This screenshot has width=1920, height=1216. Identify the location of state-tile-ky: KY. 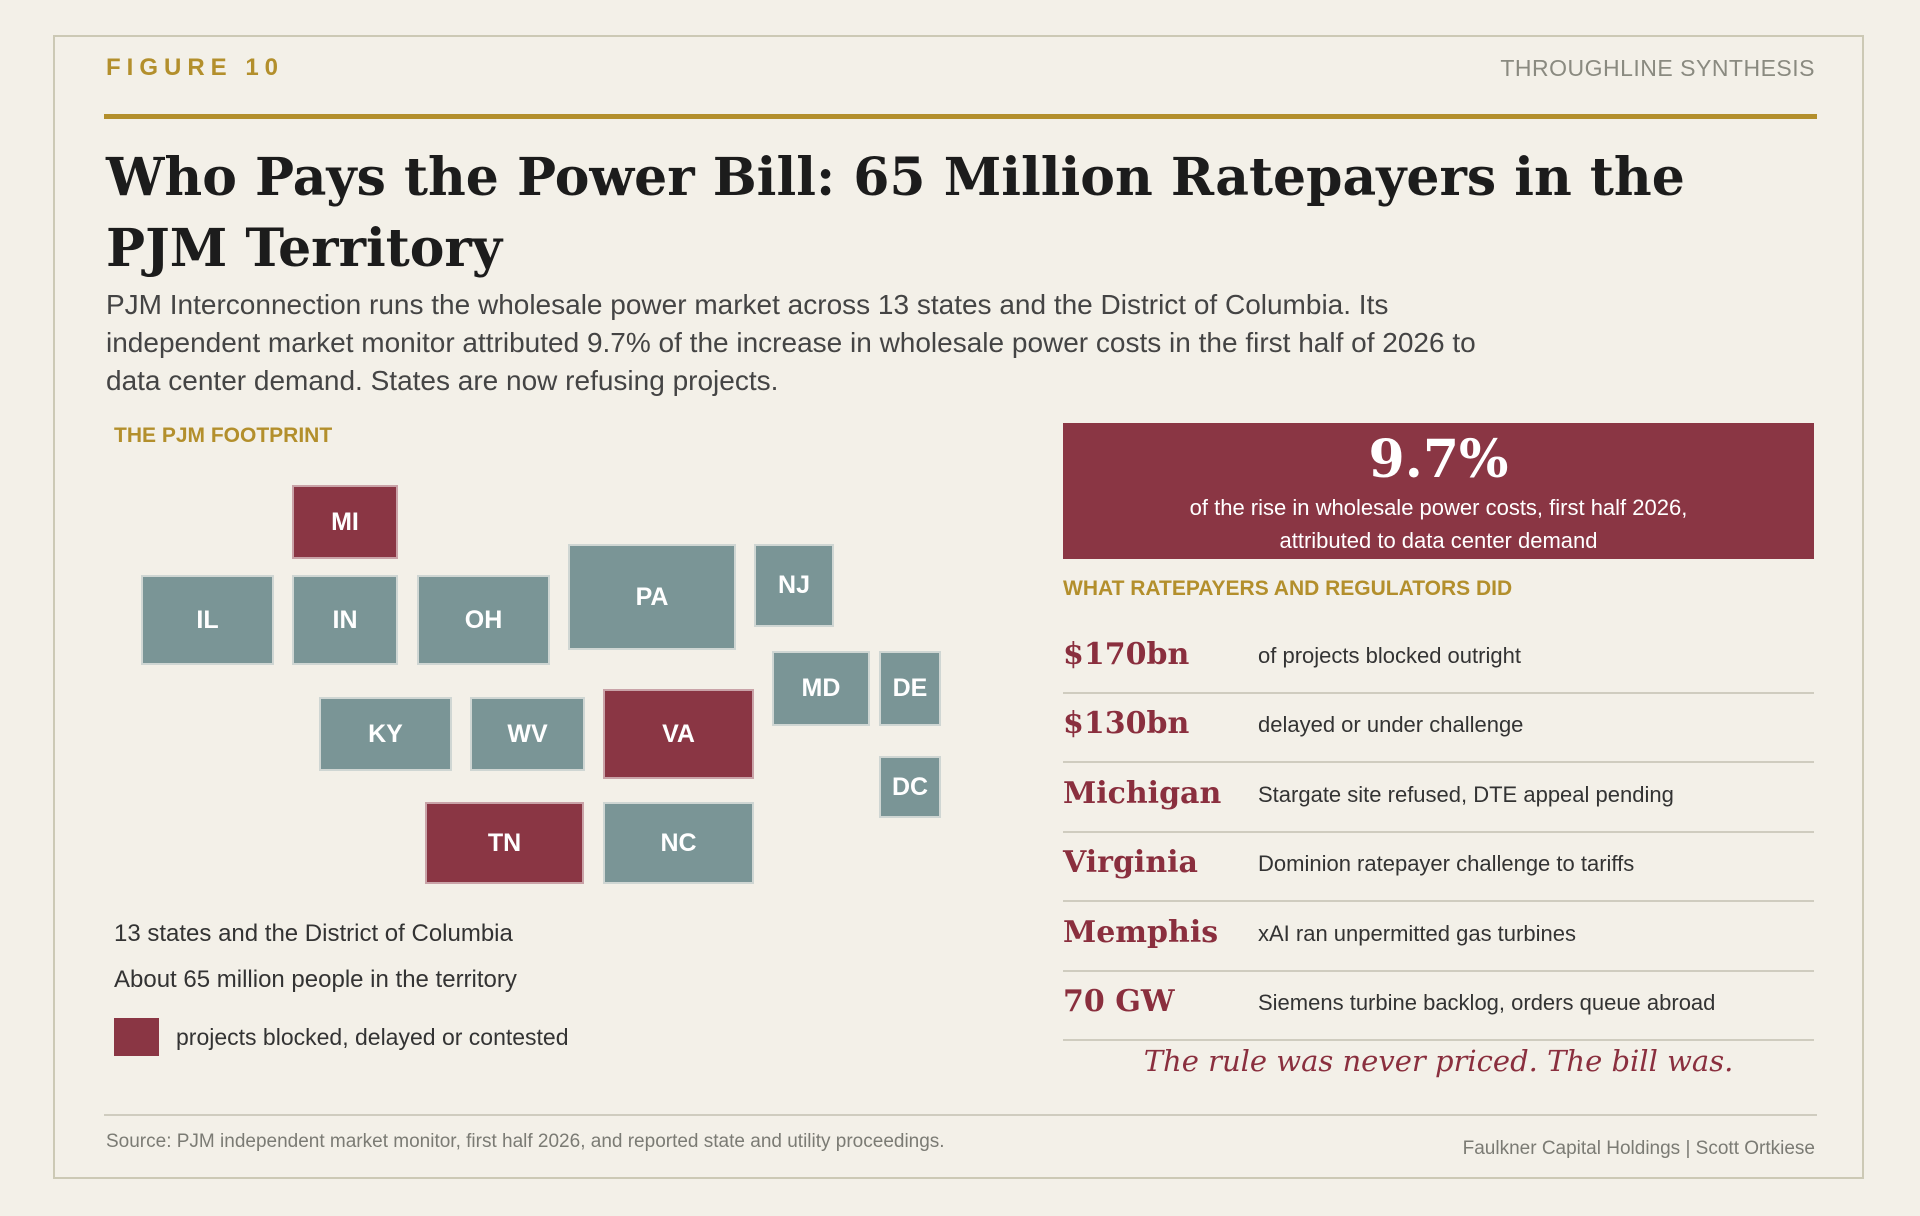
(385, 734).